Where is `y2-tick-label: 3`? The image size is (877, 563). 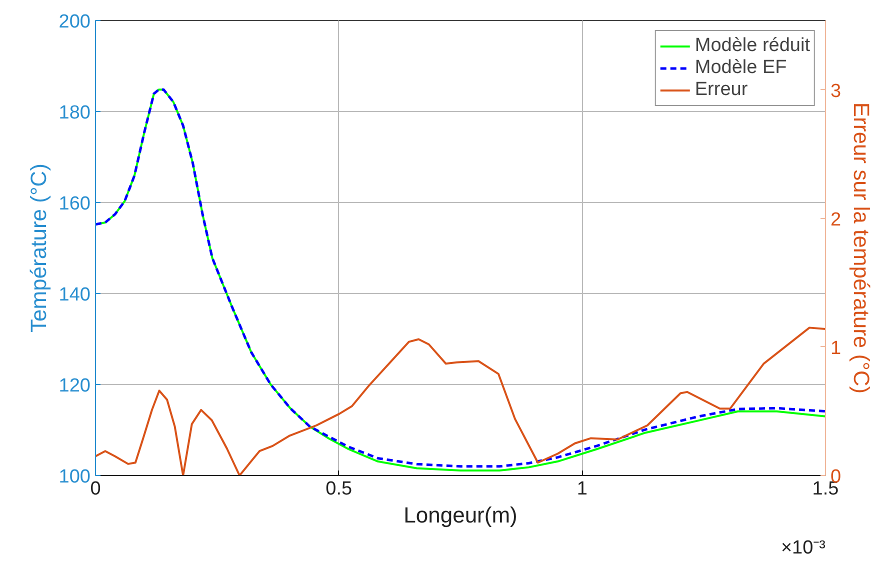
y2-tick-label: 3 is located at coordinates (836, 91).